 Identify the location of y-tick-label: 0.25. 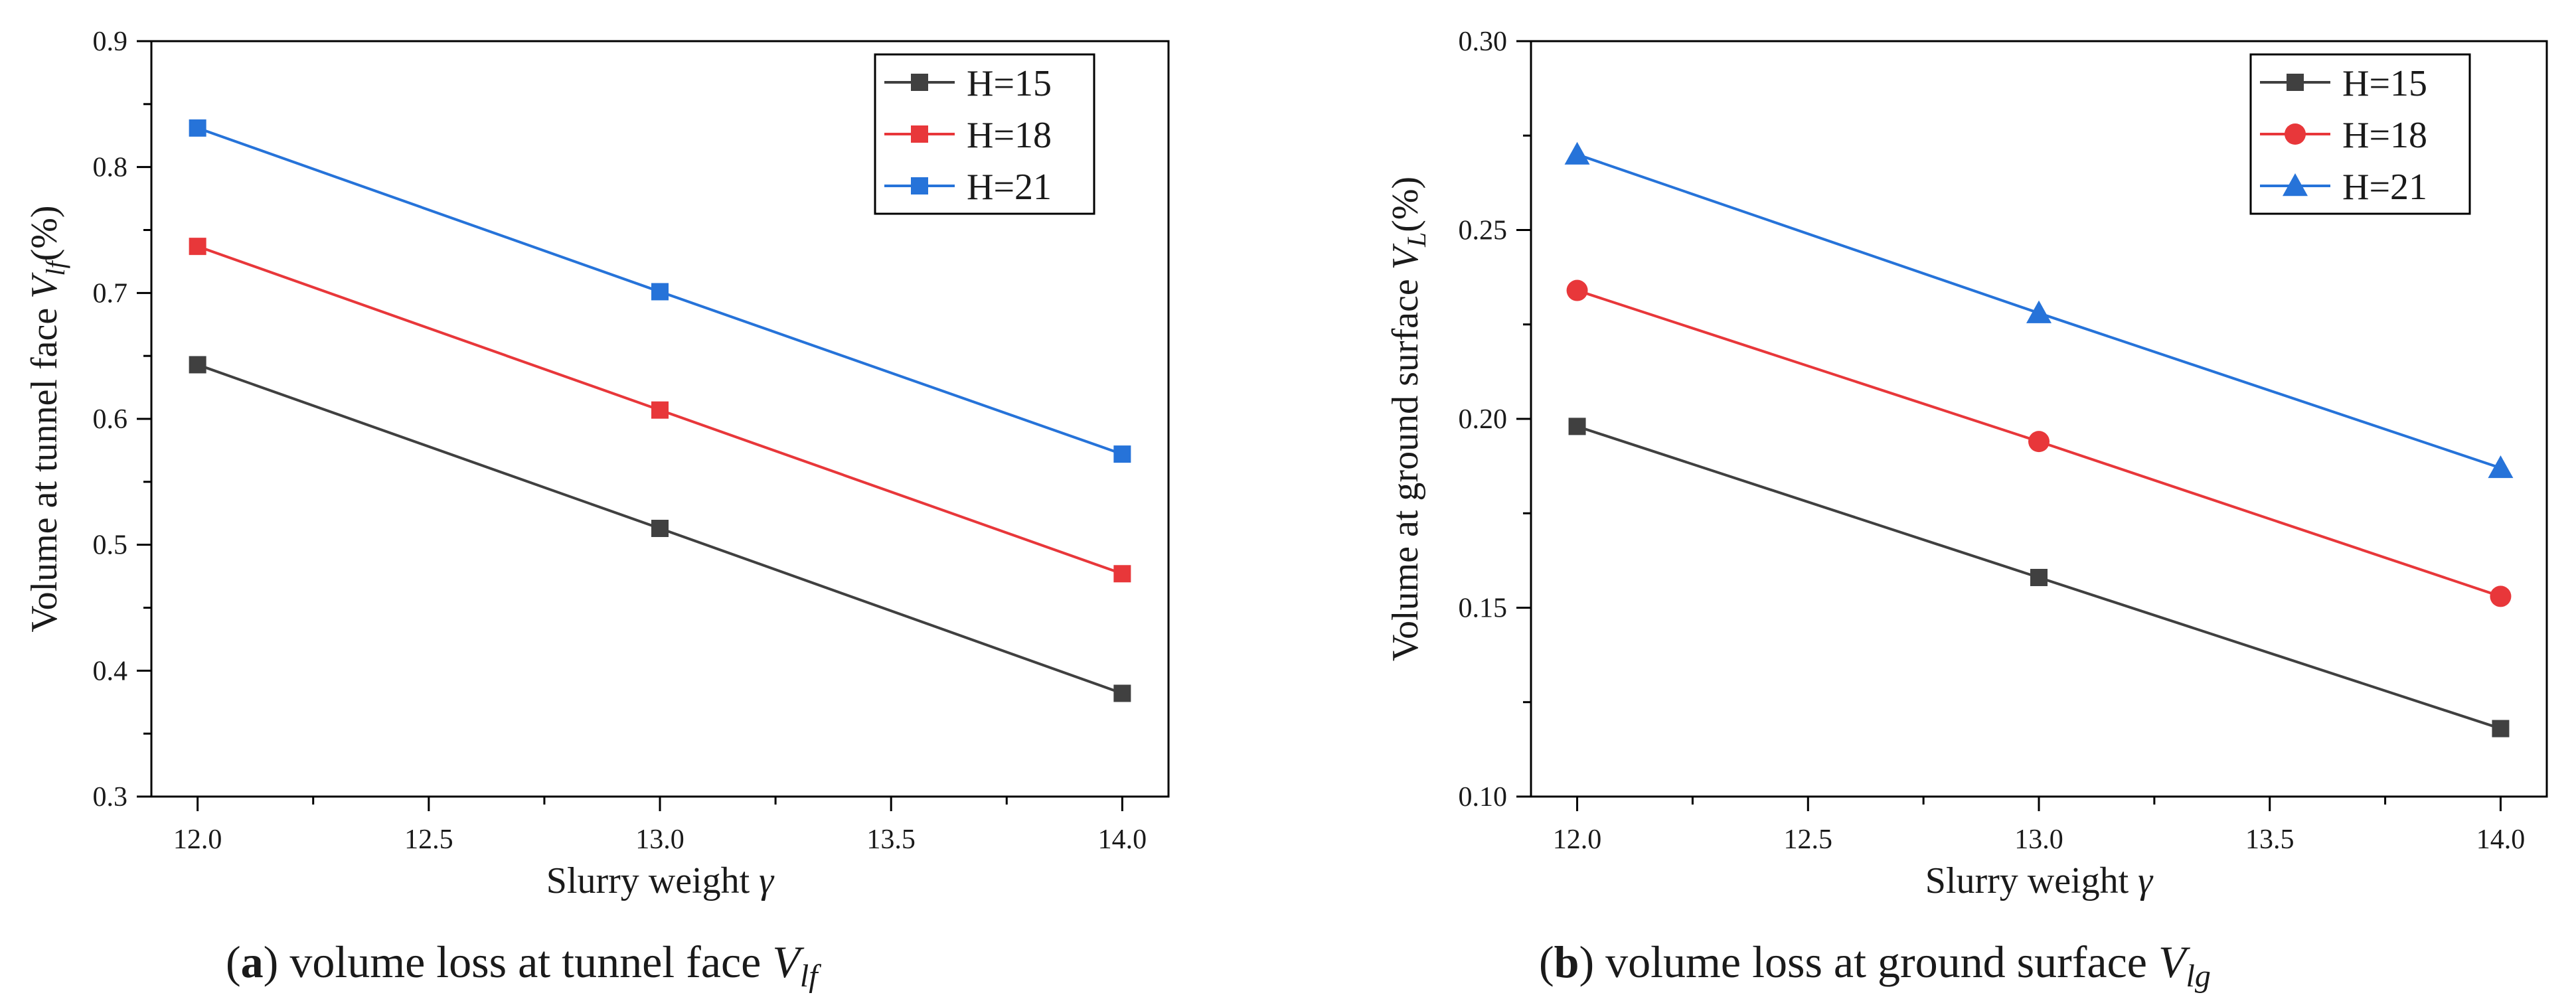
(1483, 231).